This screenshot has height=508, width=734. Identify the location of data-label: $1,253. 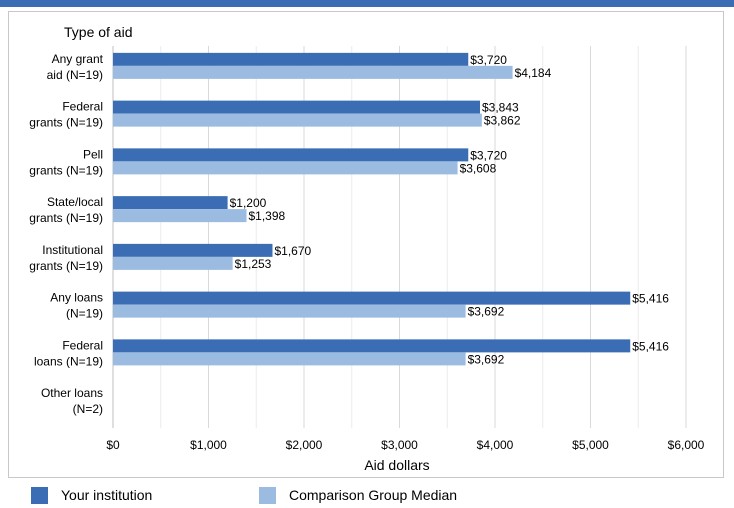
(253, 264).